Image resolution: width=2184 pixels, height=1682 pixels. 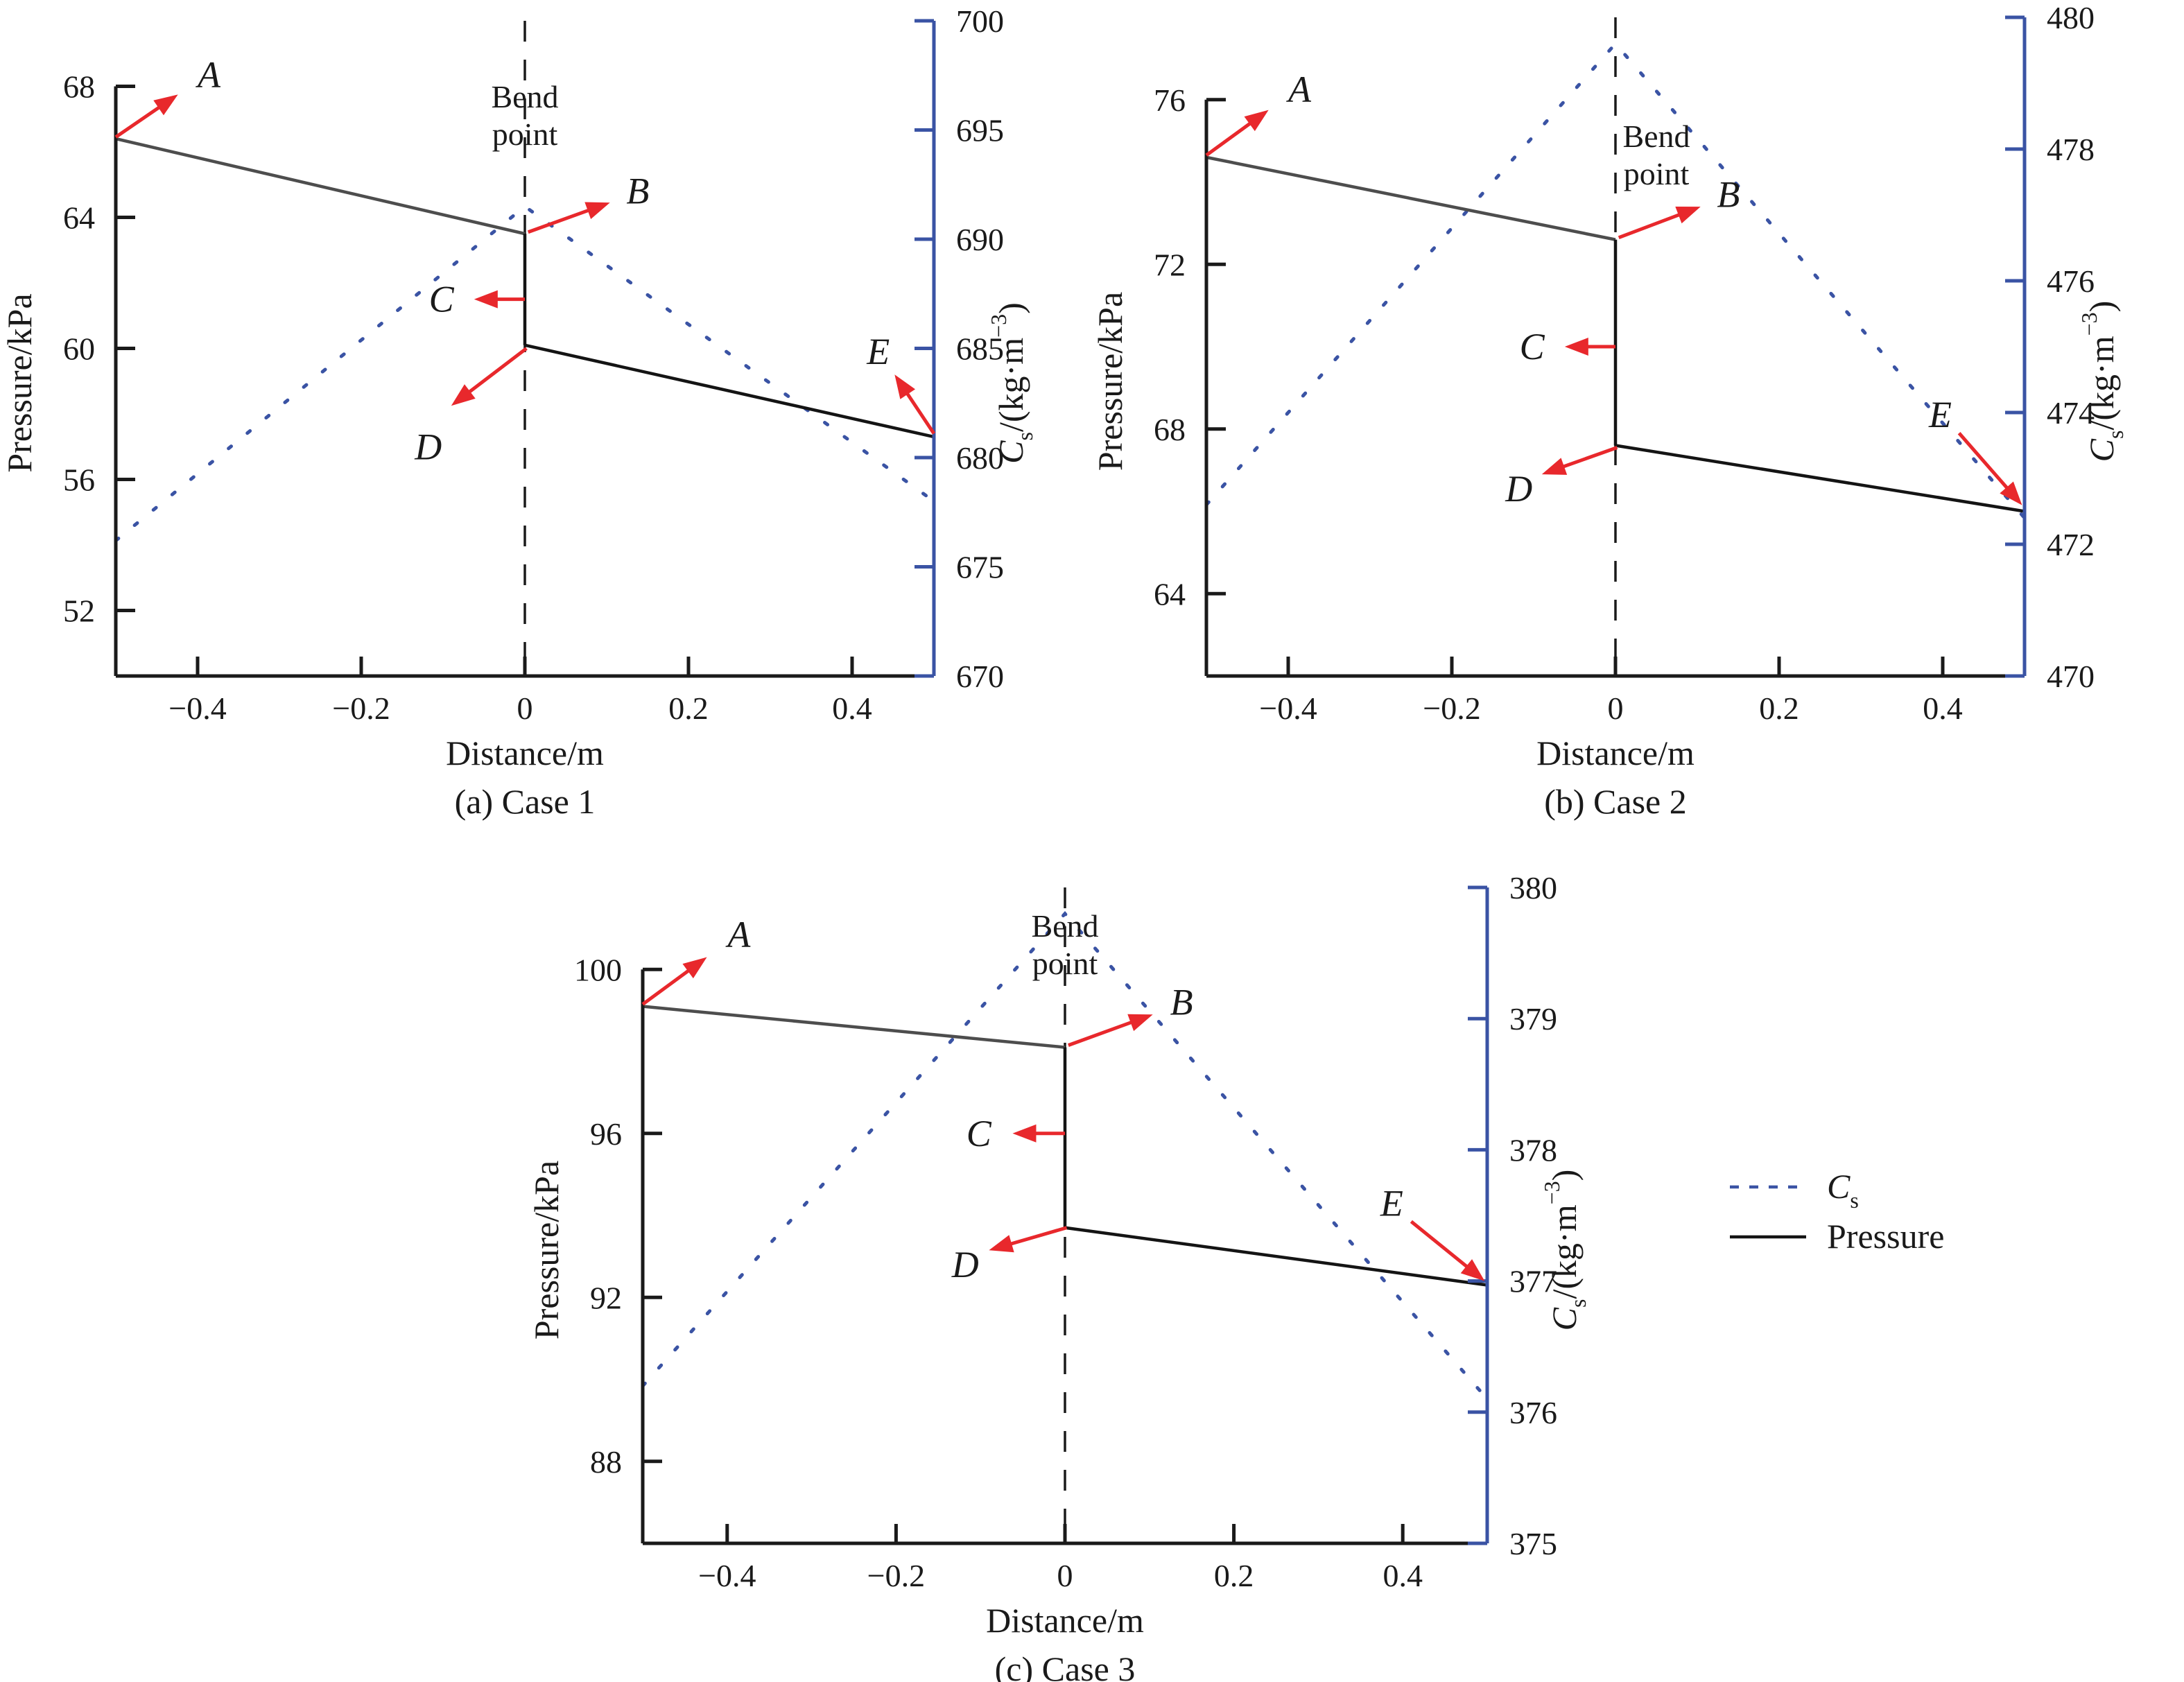 I want to click on case-1-right-tick-label: 680, so click(x=980, y=458).